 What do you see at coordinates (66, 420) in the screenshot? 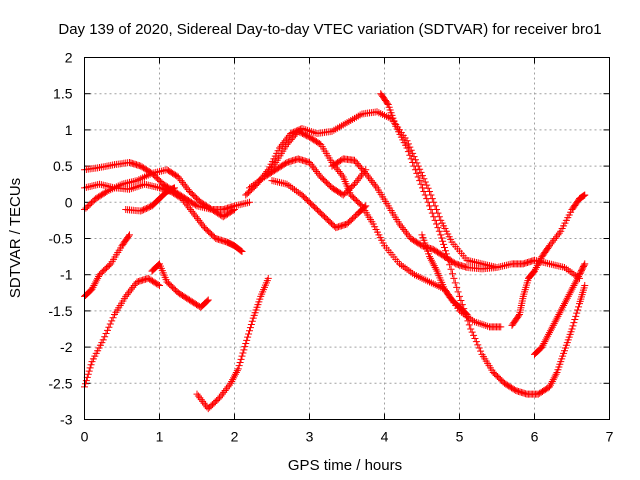
I see `y-tick-label: -3` at bounding box center [66, 420].